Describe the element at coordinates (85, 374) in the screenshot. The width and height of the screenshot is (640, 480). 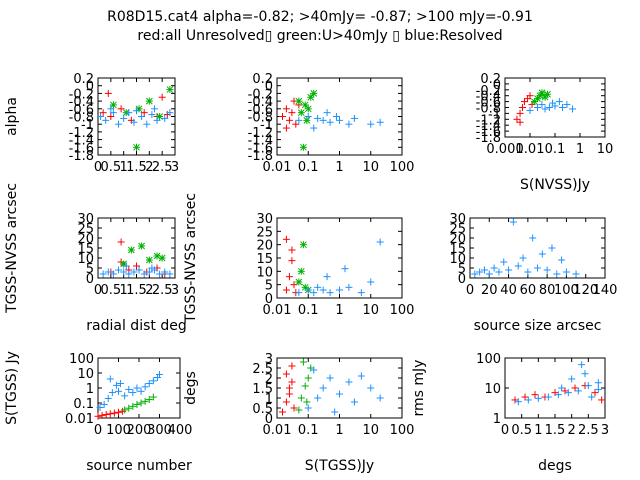
I see `y-tick-label: 10` at that location.